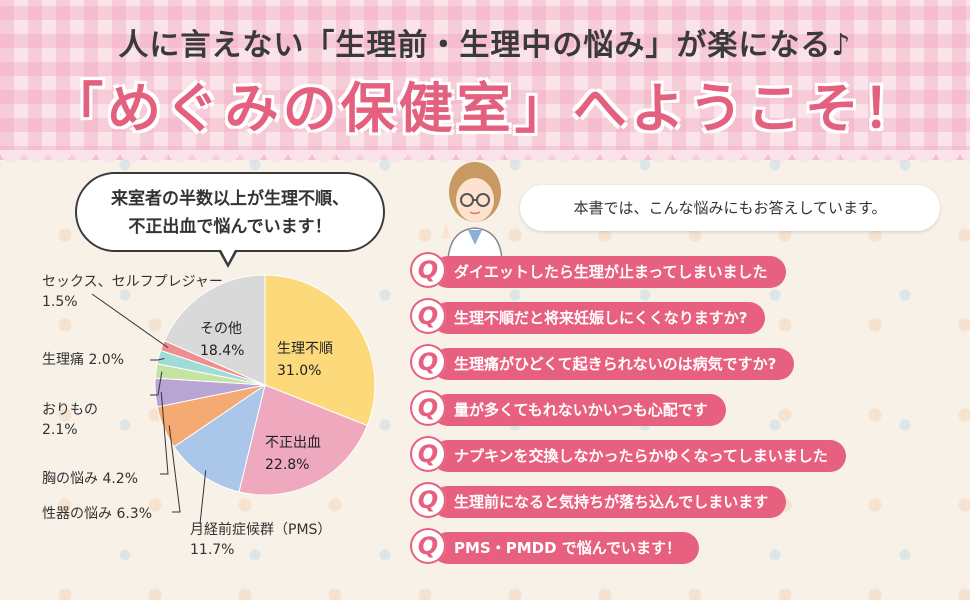 Image resolution: width=970 pixels, height=600 pixels. I want to click on bubble-tail, so click(228, 258).